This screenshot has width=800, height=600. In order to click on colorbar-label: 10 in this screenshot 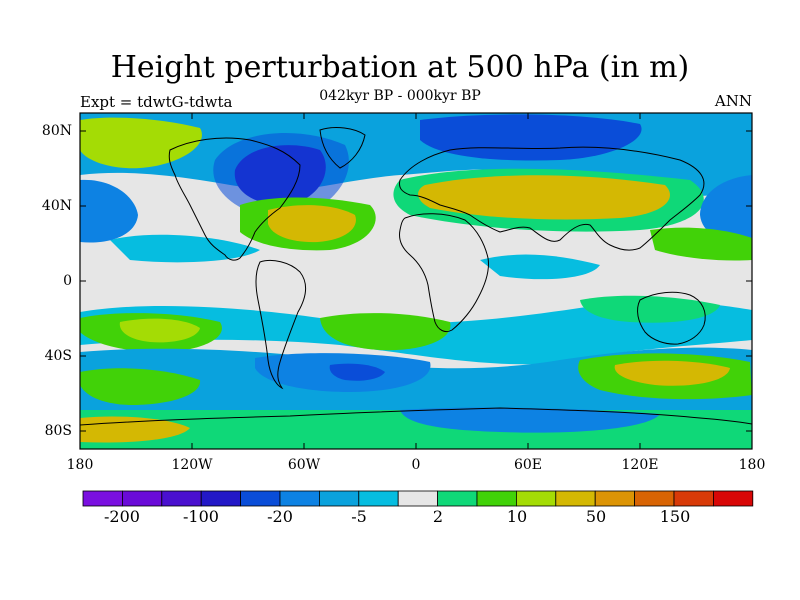, I will do `click(517, 516)`.